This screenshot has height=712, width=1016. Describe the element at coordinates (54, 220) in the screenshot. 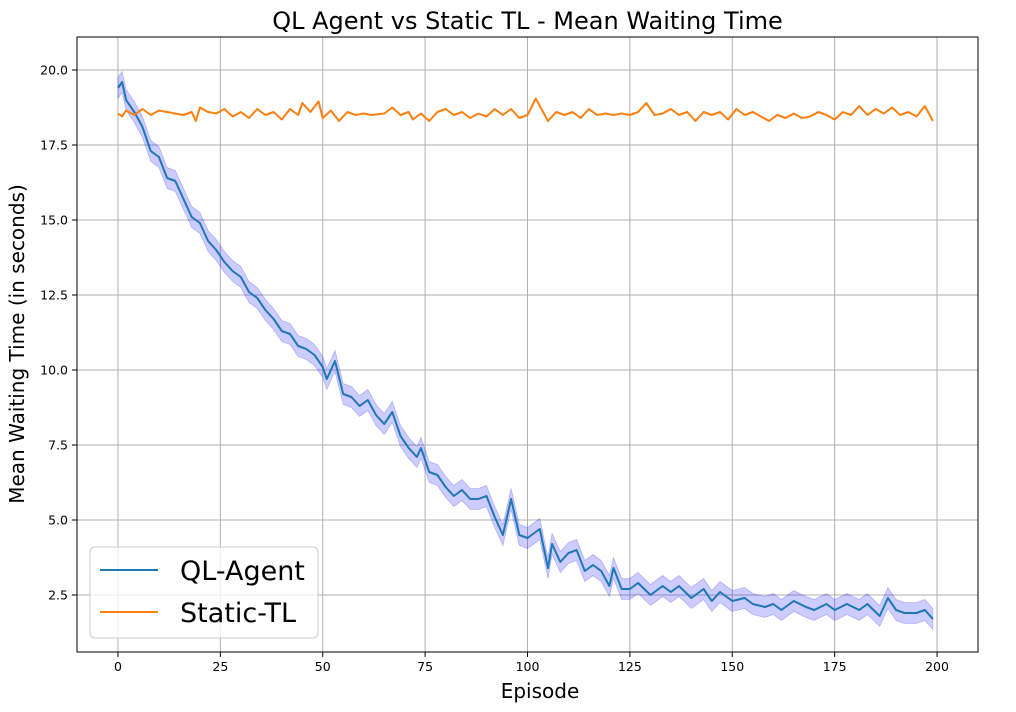

I see `y-tick-label: 15.0` at that location.